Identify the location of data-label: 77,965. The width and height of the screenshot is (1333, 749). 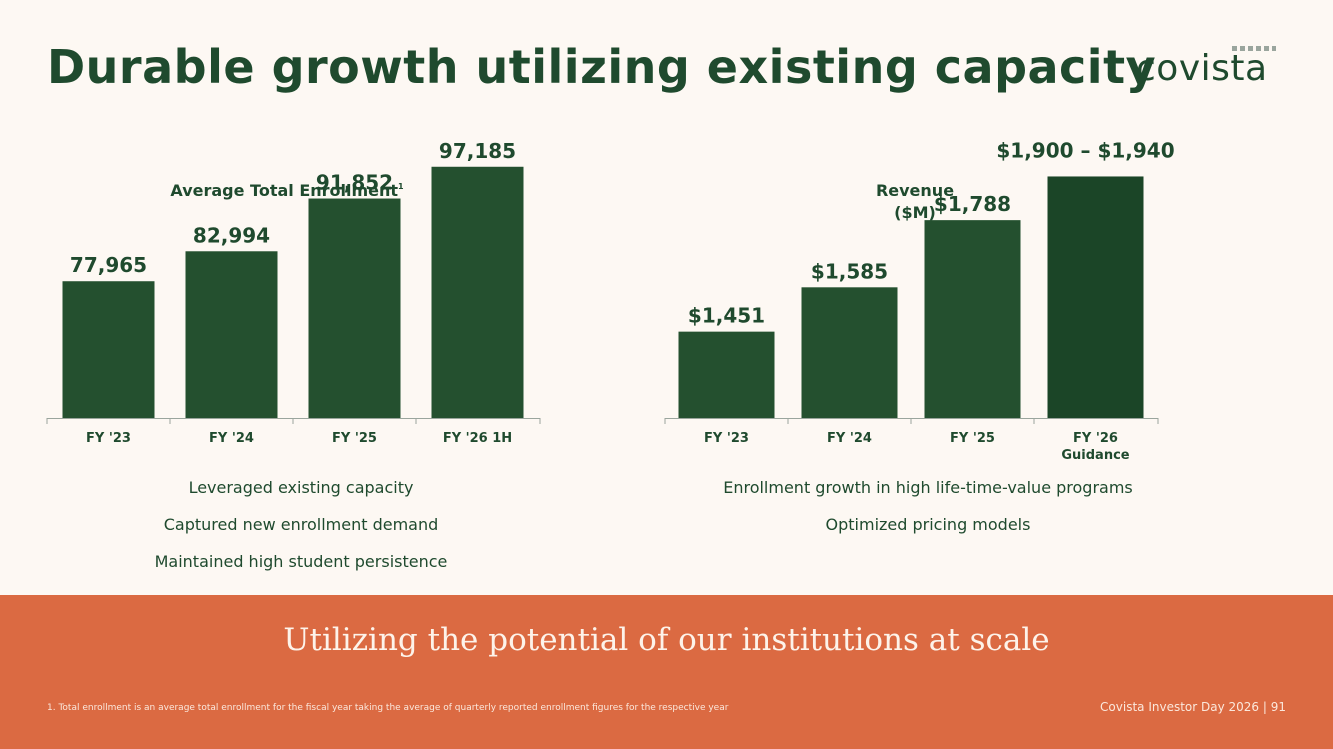
(108, 265).